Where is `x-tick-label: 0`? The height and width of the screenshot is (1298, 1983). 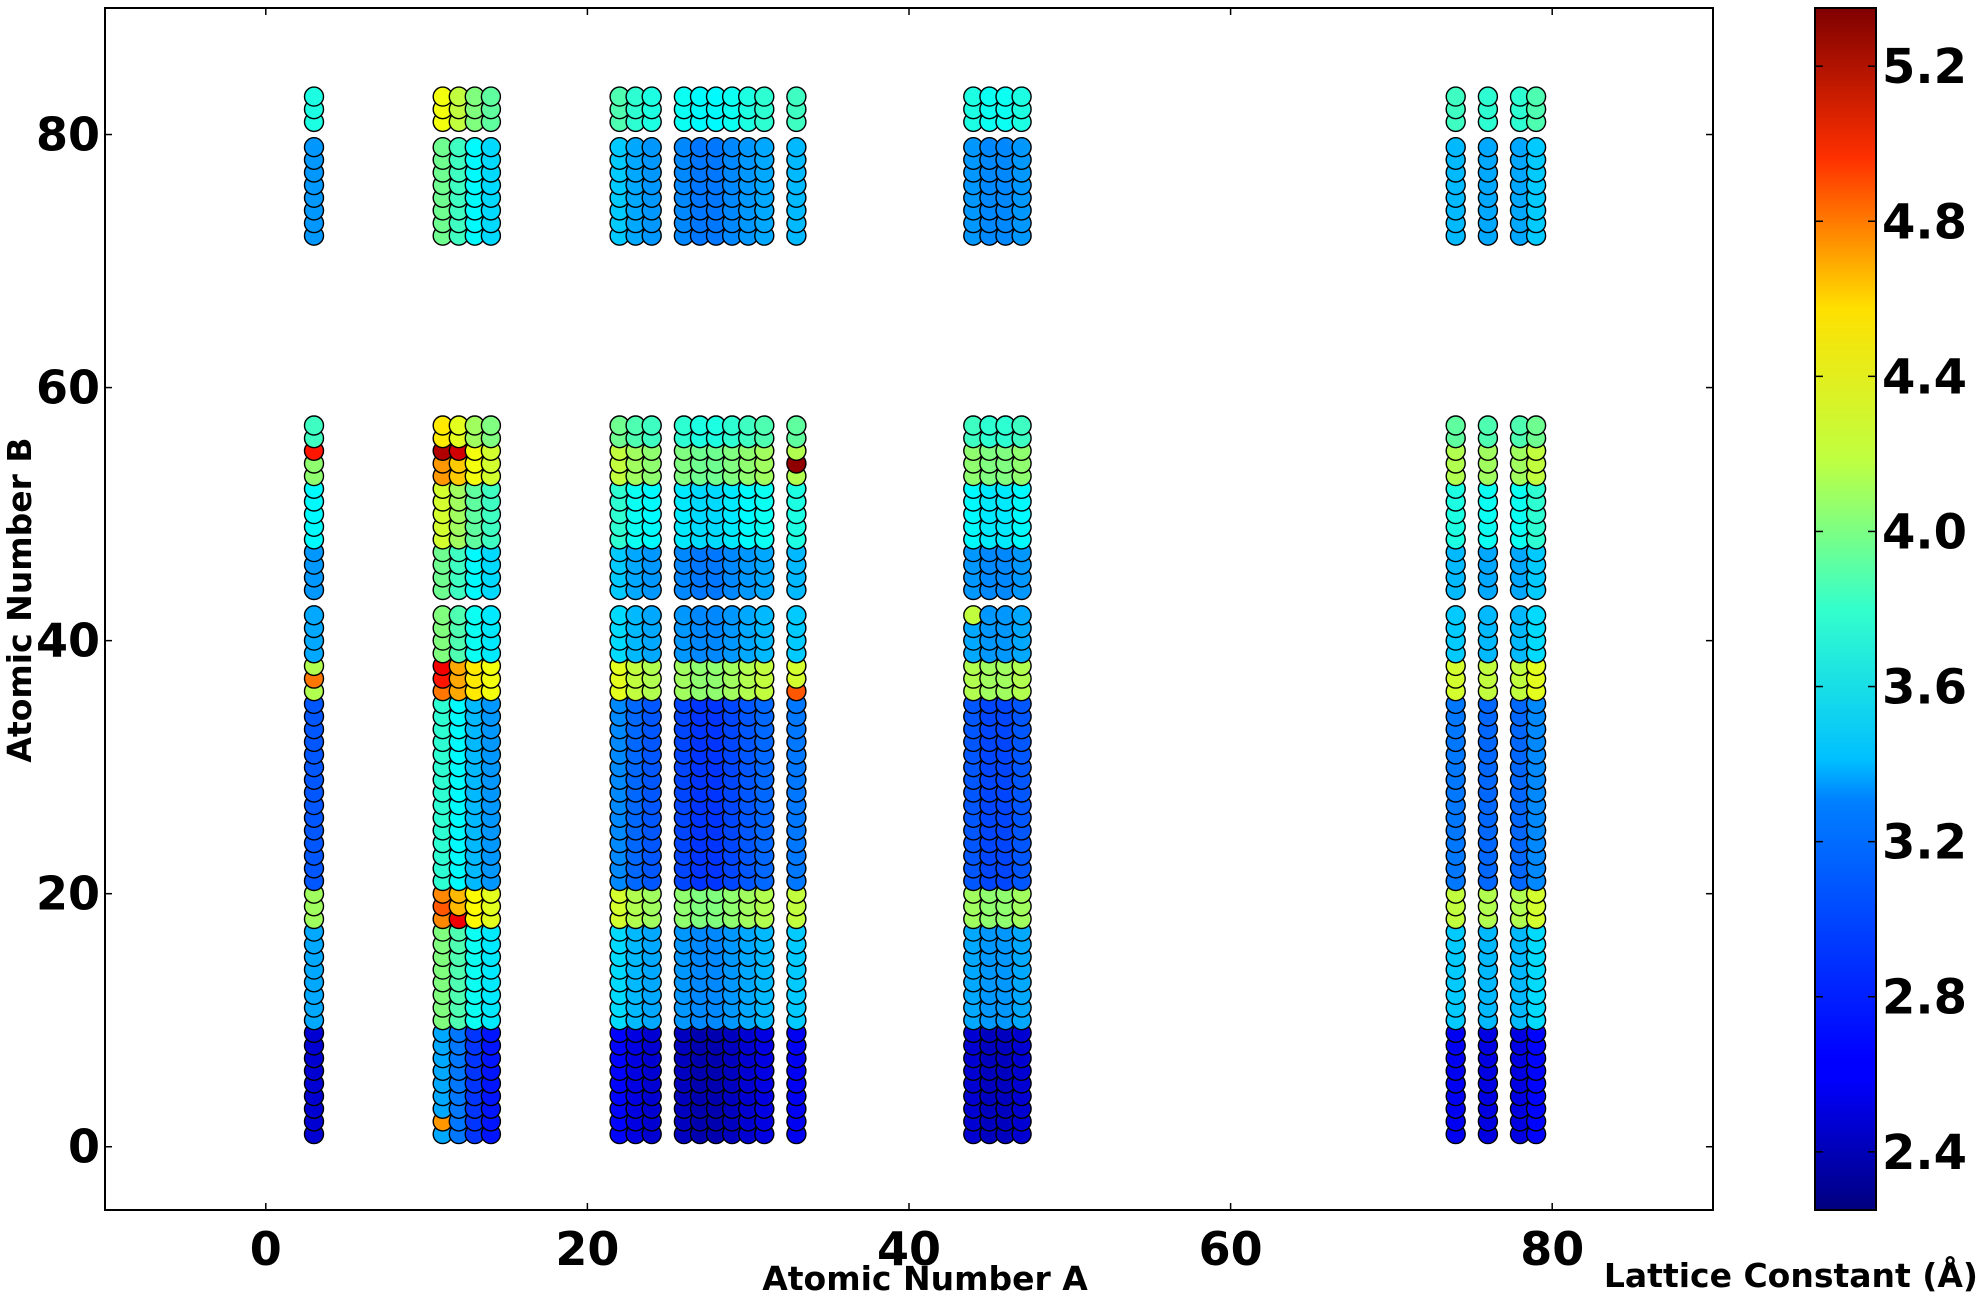
x-tick-label: 0 is located at coordinates (266, 1249).